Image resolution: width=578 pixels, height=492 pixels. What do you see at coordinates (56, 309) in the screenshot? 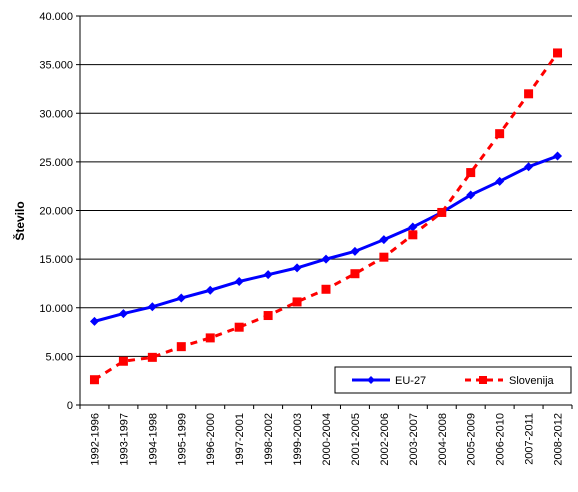
I see `y-tick-label: 10.000` at bounding box center [56, 309].